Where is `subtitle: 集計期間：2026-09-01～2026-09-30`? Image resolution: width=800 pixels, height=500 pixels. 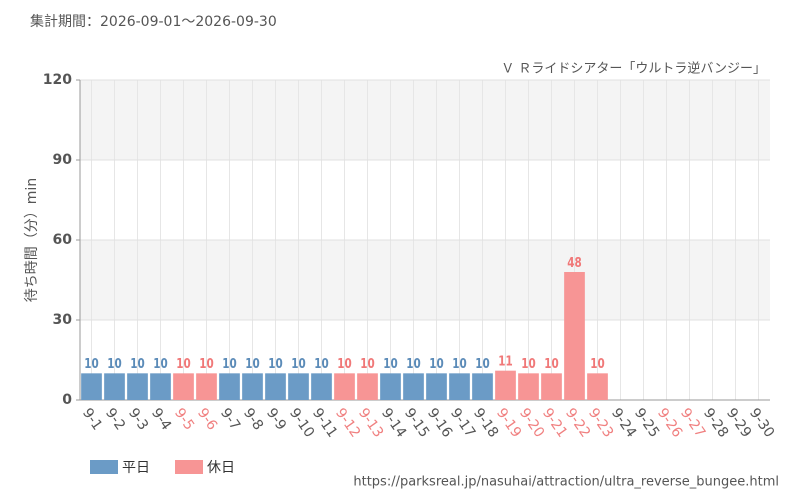 subtitle: 集計期間：2026-09-01～2026-09-30 is located at coordinates (153, 21).